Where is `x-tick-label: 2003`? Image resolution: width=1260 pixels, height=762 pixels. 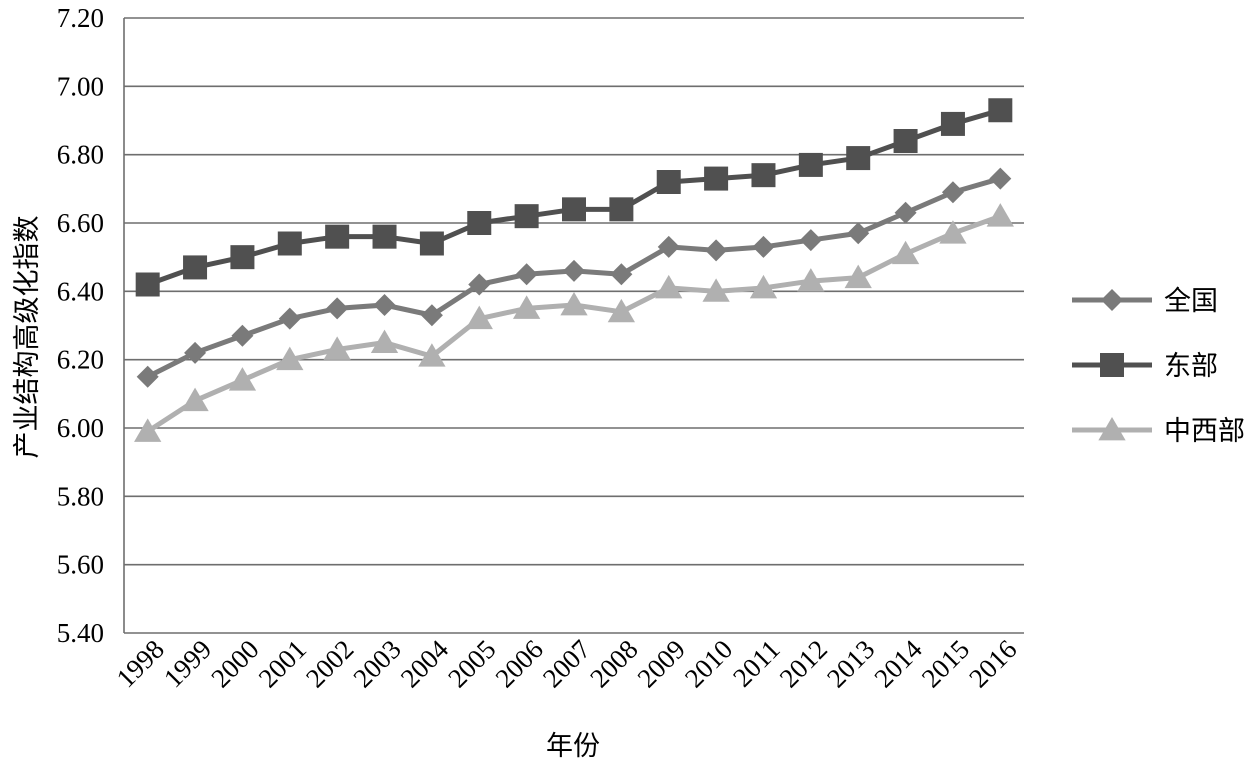
x-tick-label: 2003 is located at coordinates (376, 663).